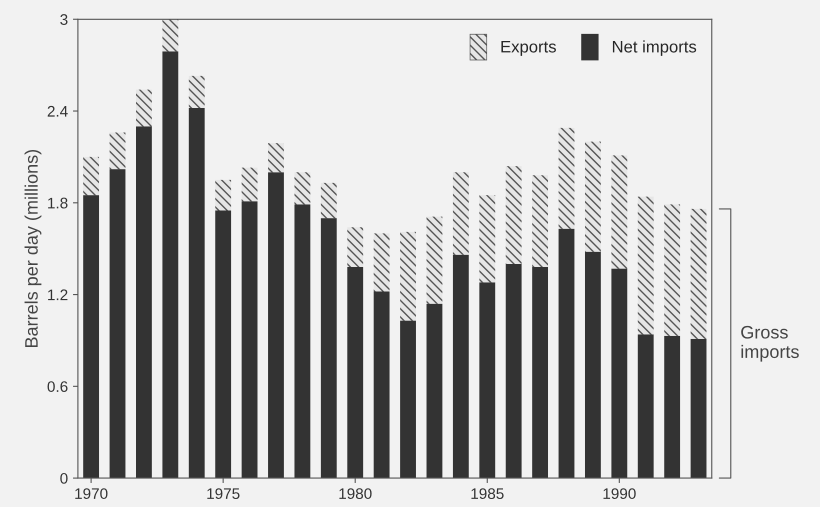  Describe the element at coordinates (33, 249) in the screenshot. I see `y-axis-title: Barrels per day (millions)` at that location.